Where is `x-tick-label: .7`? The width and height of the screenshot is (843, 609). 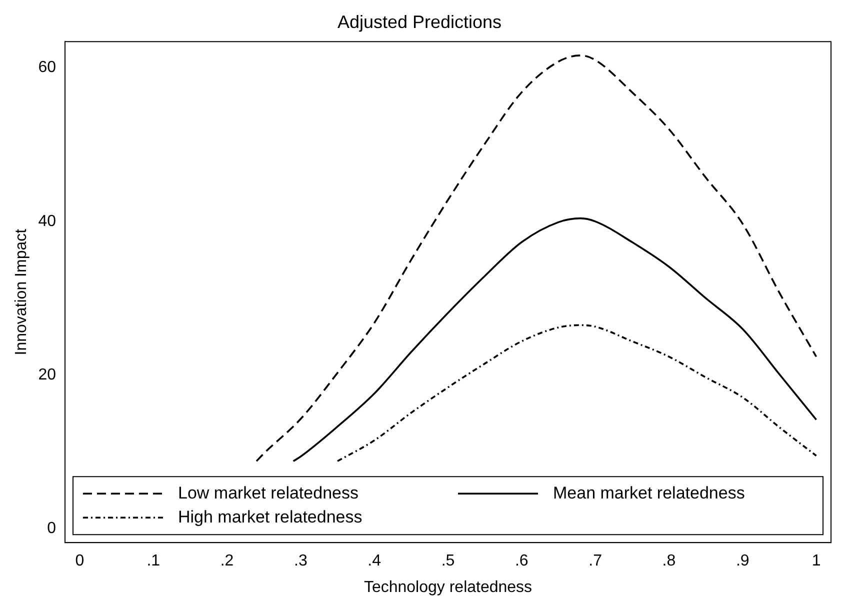
x-tick-label: .7 is located at coordinates (595, 561).